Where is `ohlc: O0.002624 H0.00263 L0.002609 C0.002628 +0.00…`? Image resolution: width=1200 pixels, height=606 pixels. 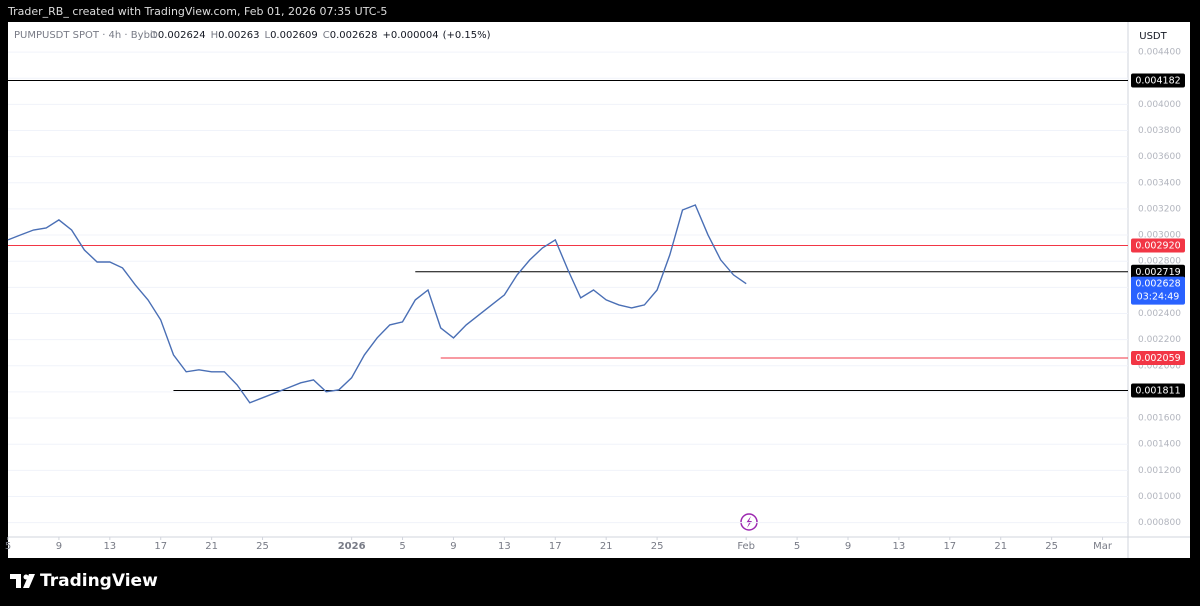 ohlc: O0.002624 H0.00263 L0.002609 C0.002628 +0.00… is located at coordinates (320, 35).